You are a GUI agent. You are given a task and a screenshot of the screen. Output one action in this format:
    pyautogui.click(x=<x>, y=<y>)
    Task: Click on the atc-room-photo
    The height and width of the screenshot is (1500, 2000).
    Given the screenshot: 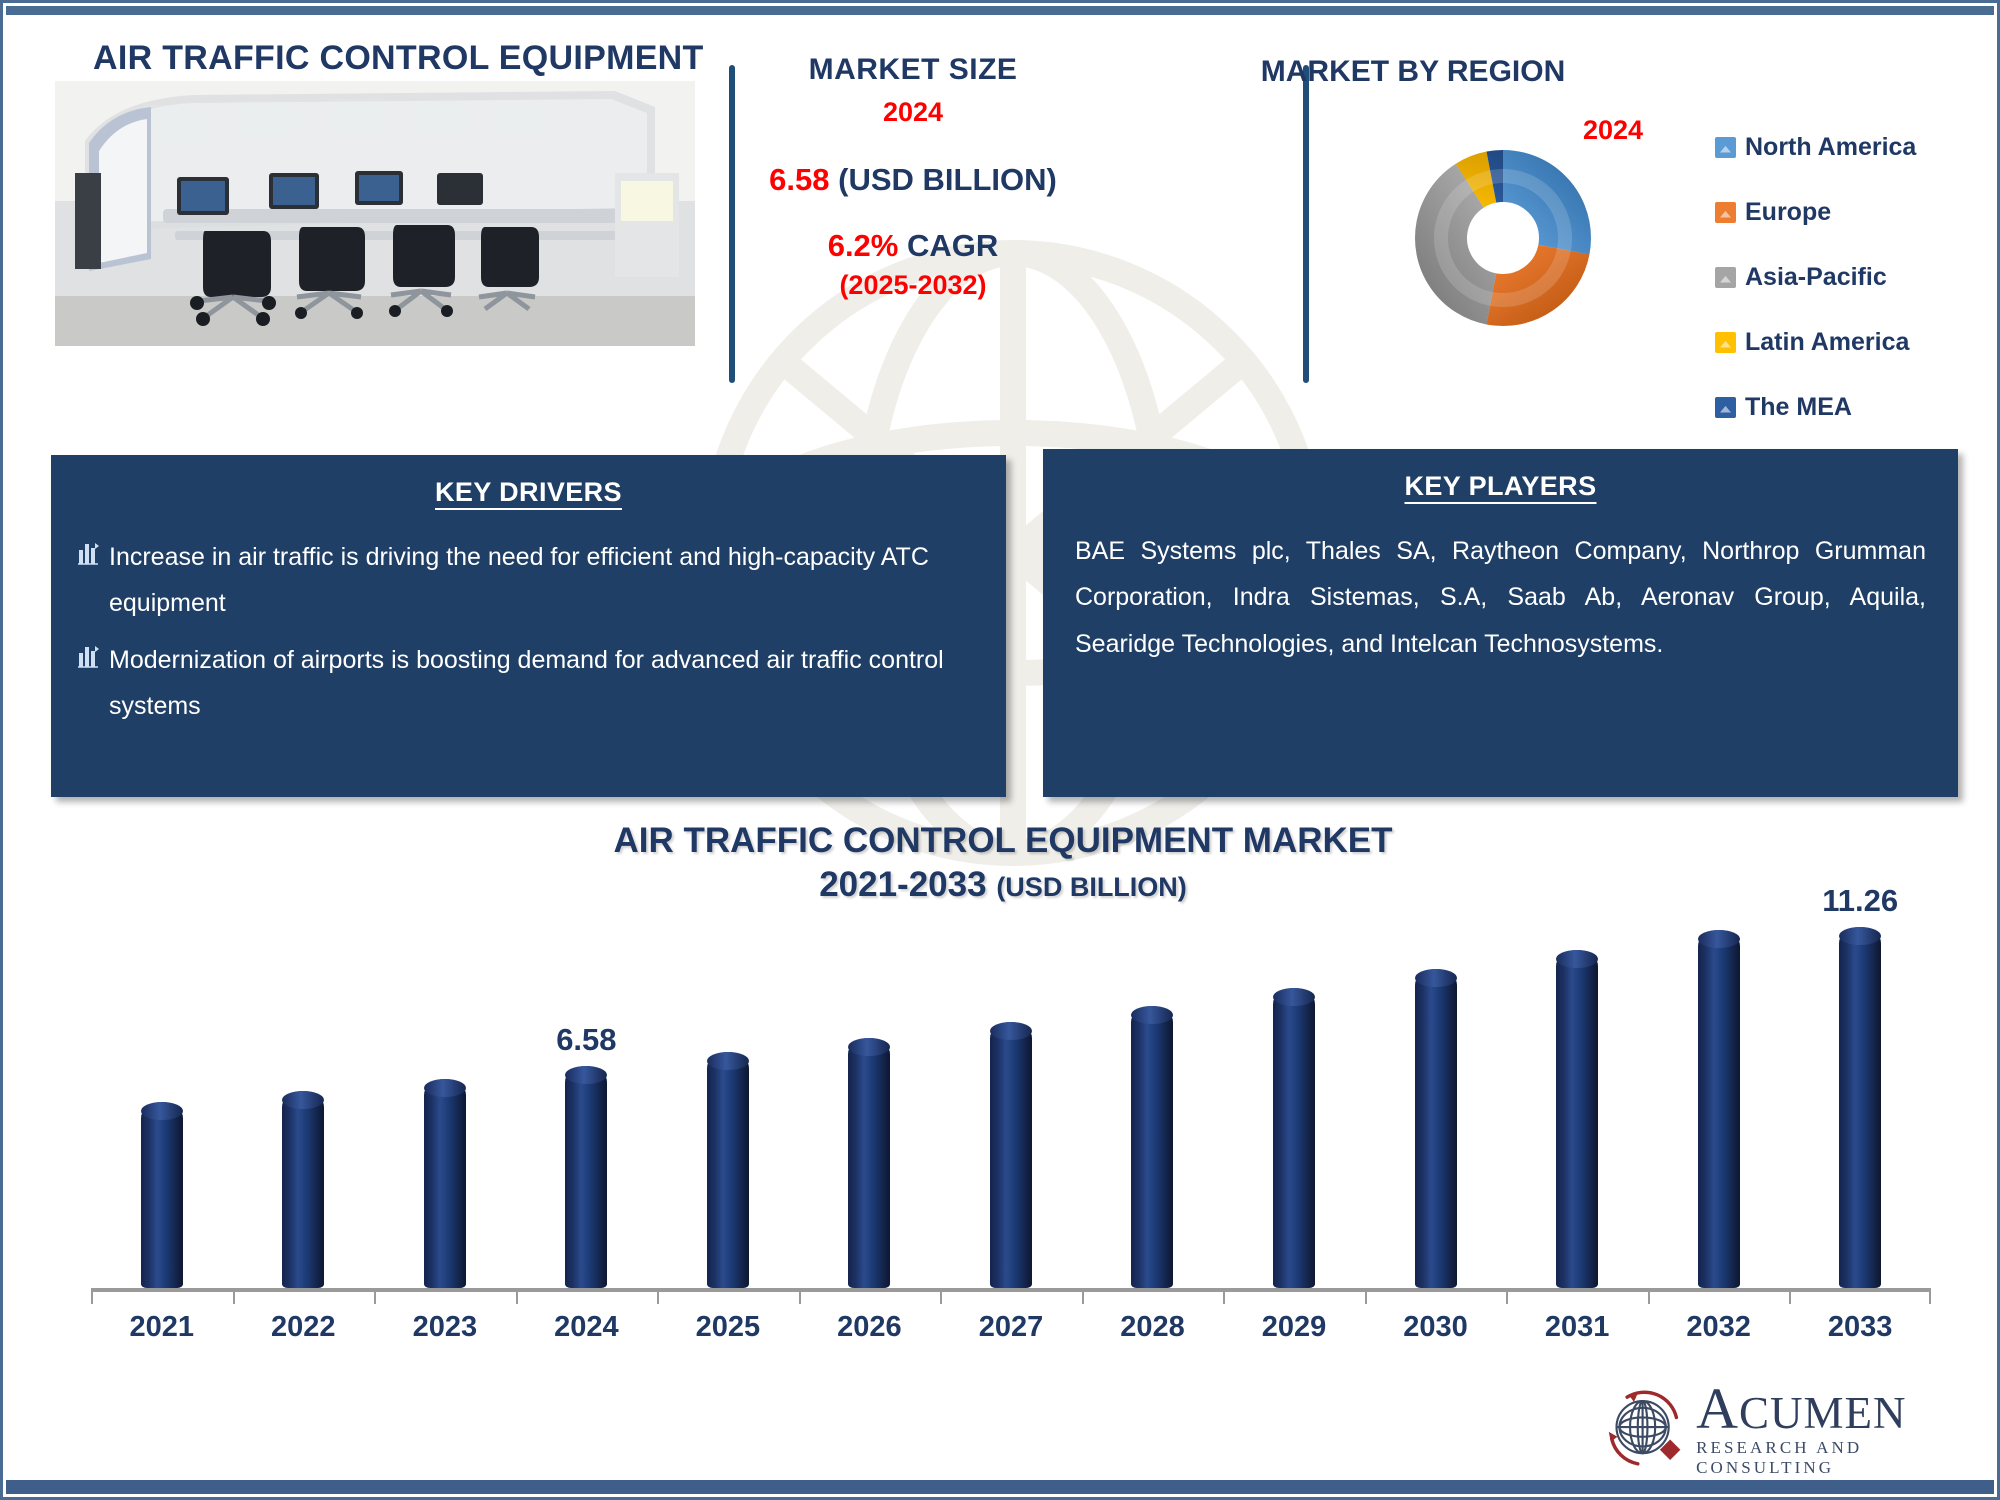 What is the action you would take?
    pyautogui.click(x=375, y=213)
    